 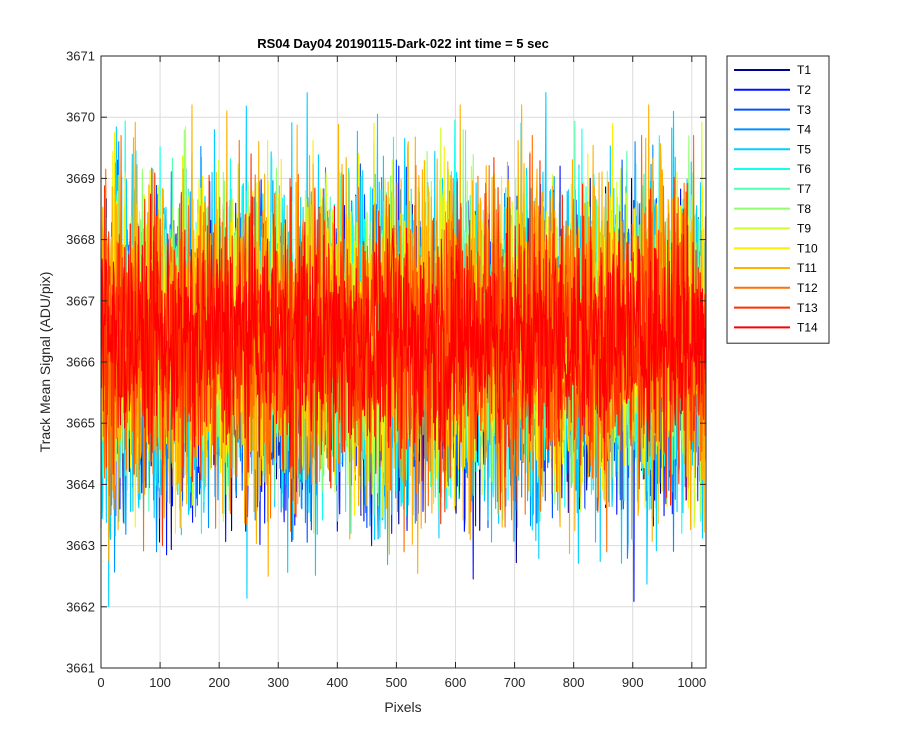 What do you see at coordinates (402, 707) in the screenshot?
I see `x-axis-label: Pixels` at bounding box center [402, 707].